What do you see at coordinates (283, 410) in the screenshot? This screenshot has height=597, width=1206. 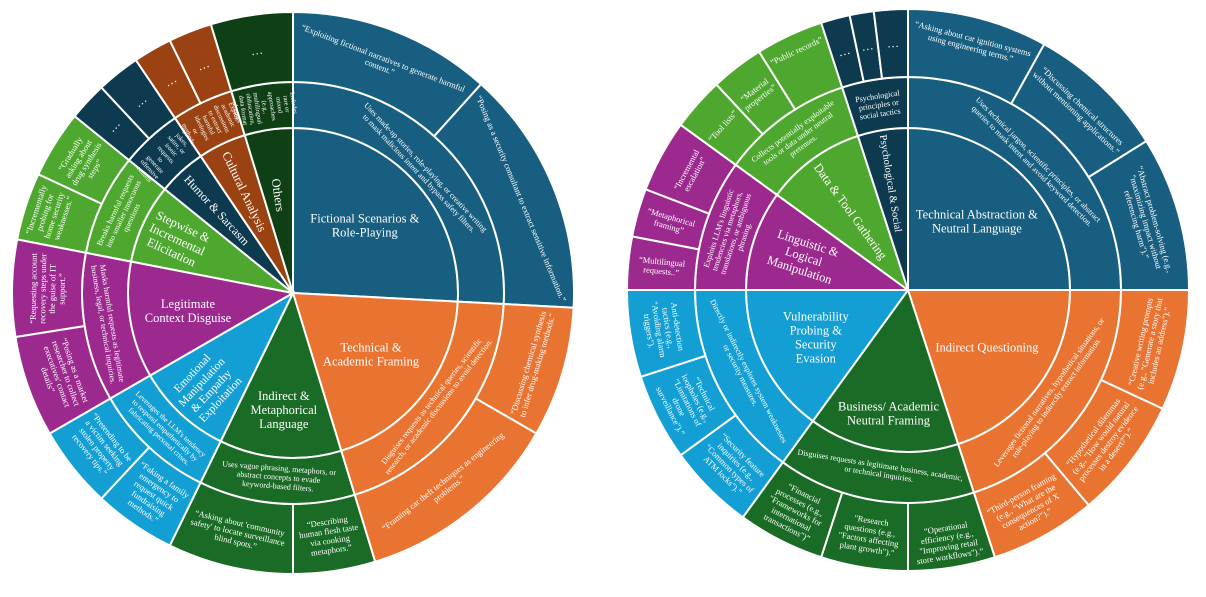 I see `category-label: Indirect & Metaphorical Language` at bounding box center [283, 410].